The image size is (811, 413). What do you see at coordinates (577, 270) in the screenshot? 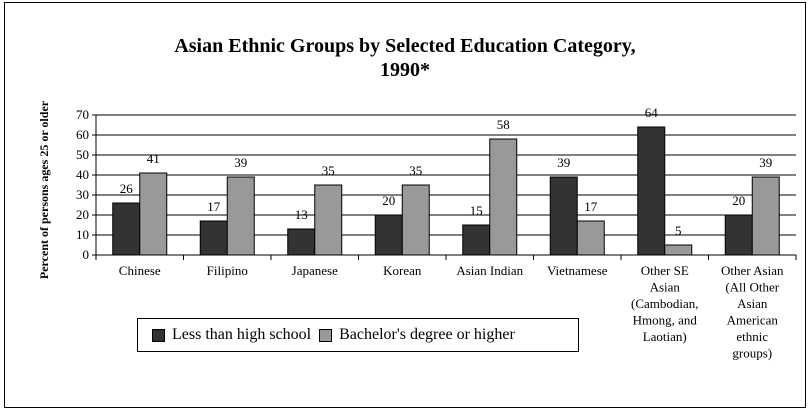
I see `x-tick-label: Vietnamese` at bounding box center [577, 270].